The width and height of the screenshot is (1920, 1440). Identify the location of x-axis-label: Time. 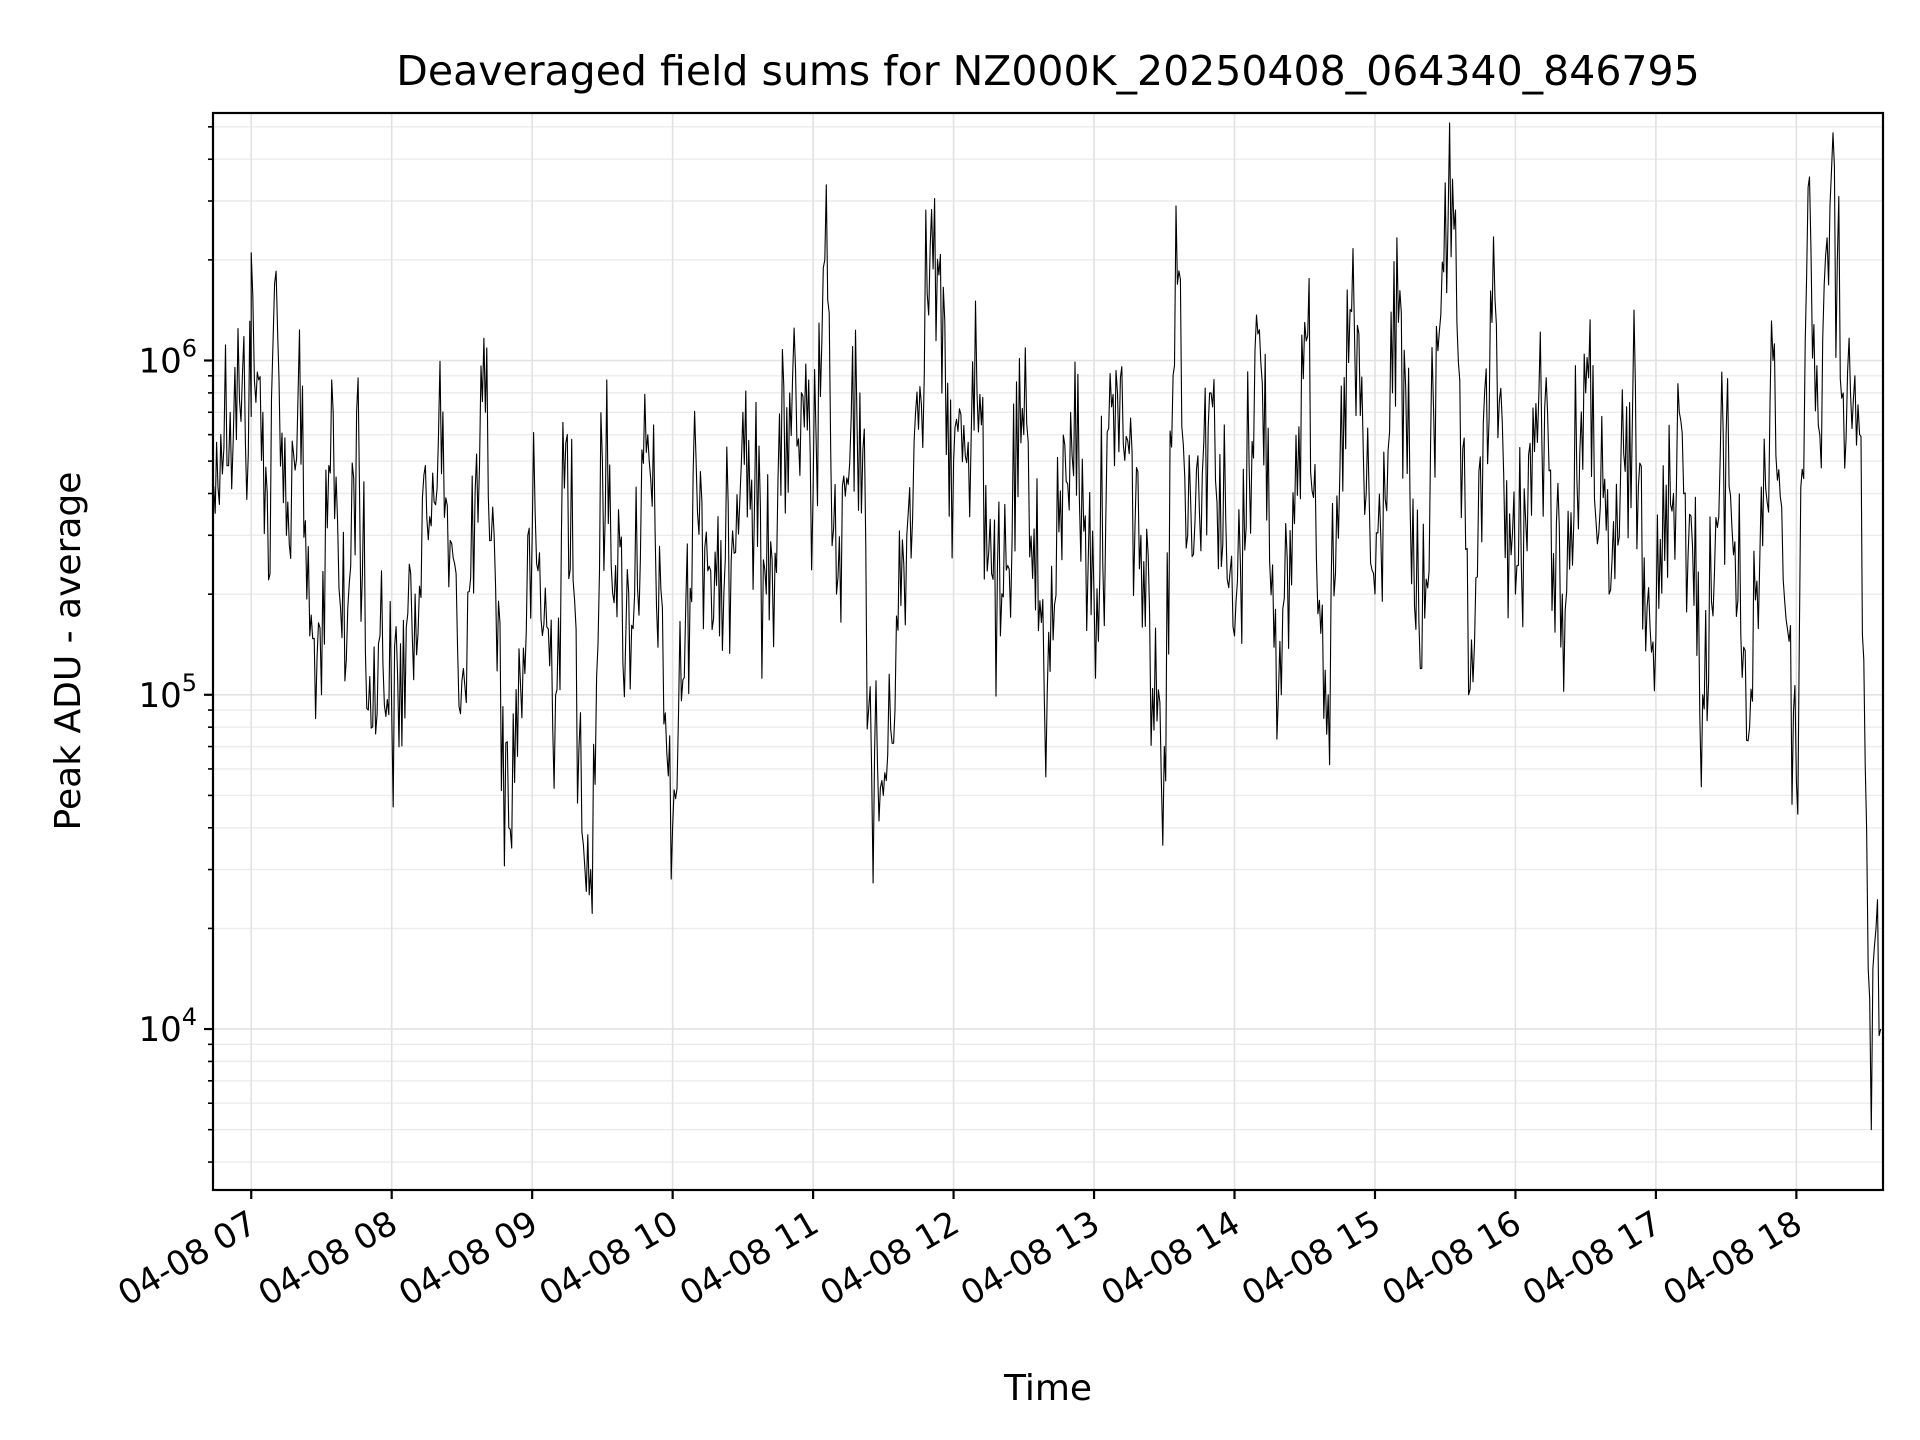
(1047, 1388).